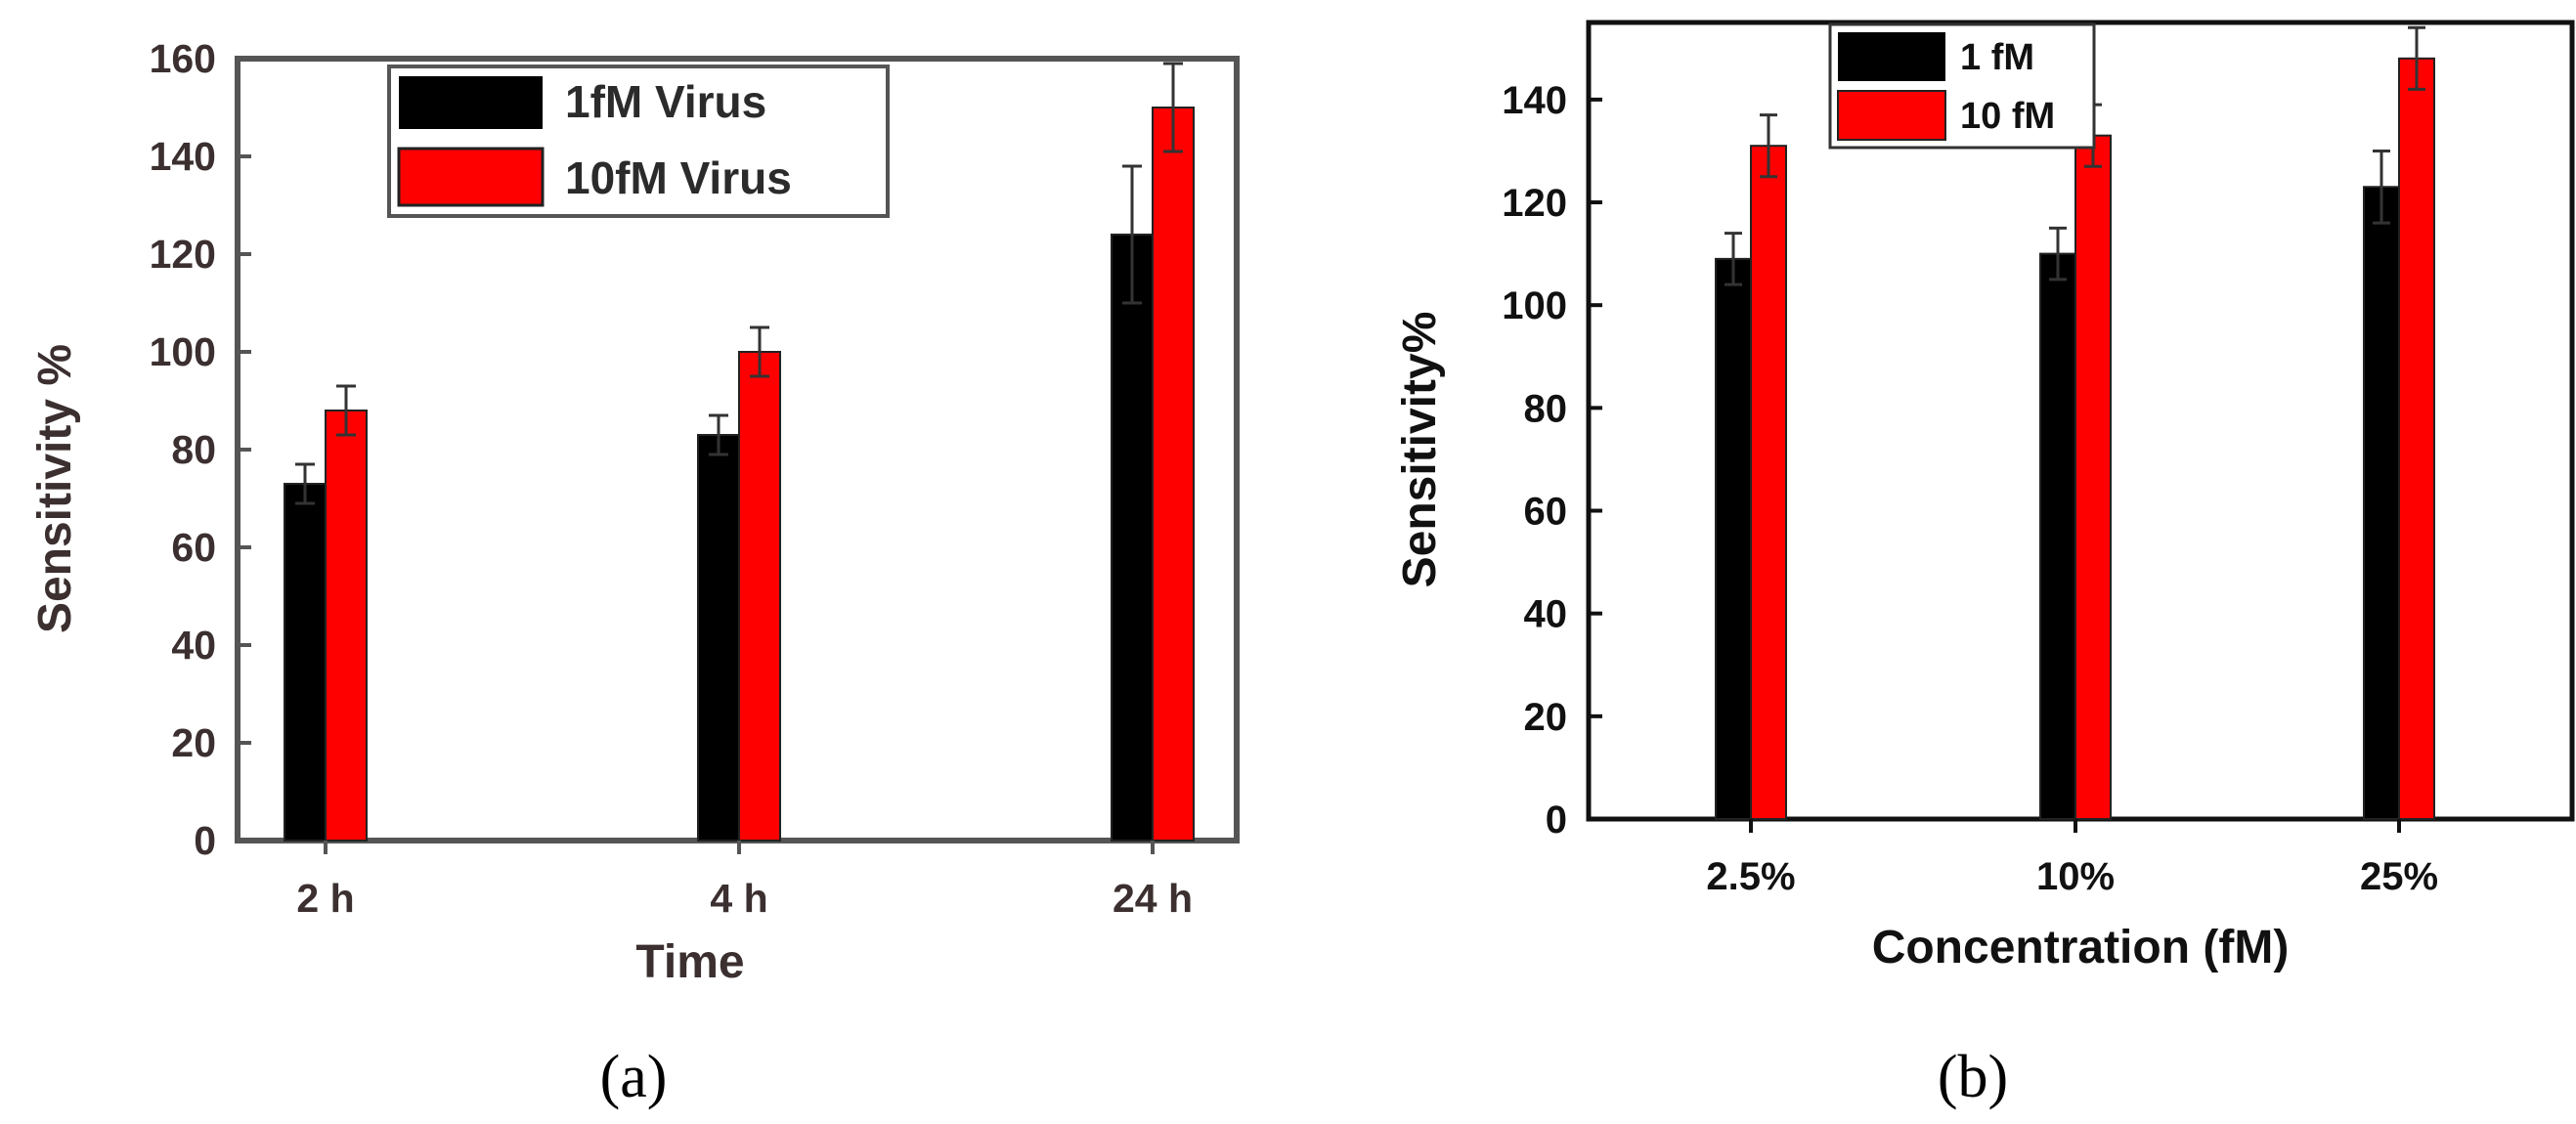  I want to click on panel-label-b: (b), so click(1973, 1077).